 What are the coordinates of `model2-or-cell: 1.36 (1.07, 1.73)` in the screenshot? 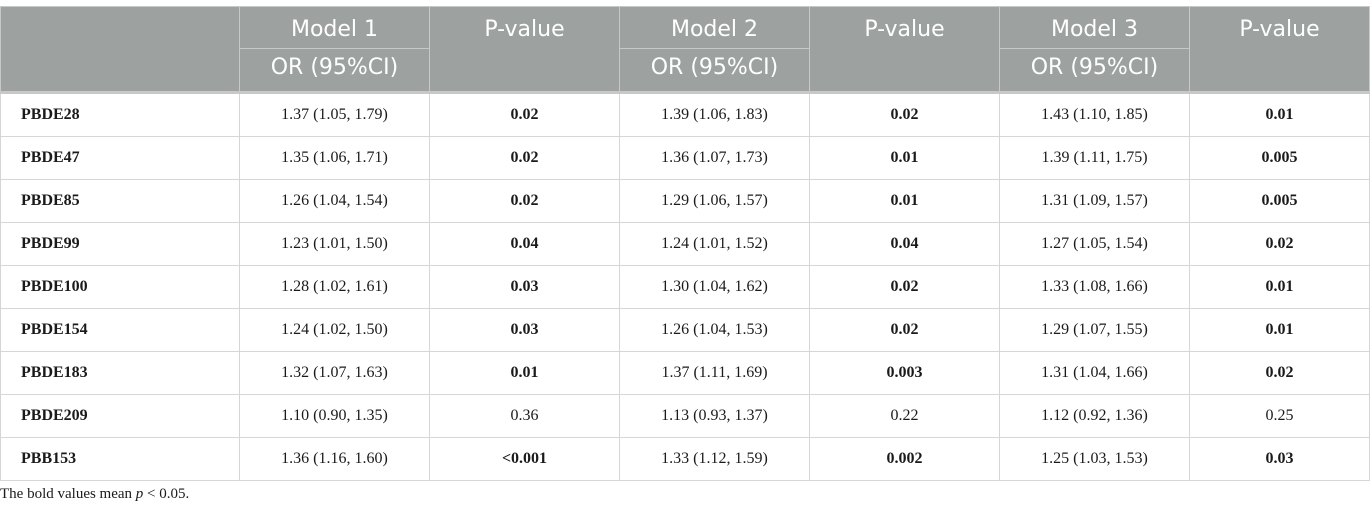 It's located at (714, 158).